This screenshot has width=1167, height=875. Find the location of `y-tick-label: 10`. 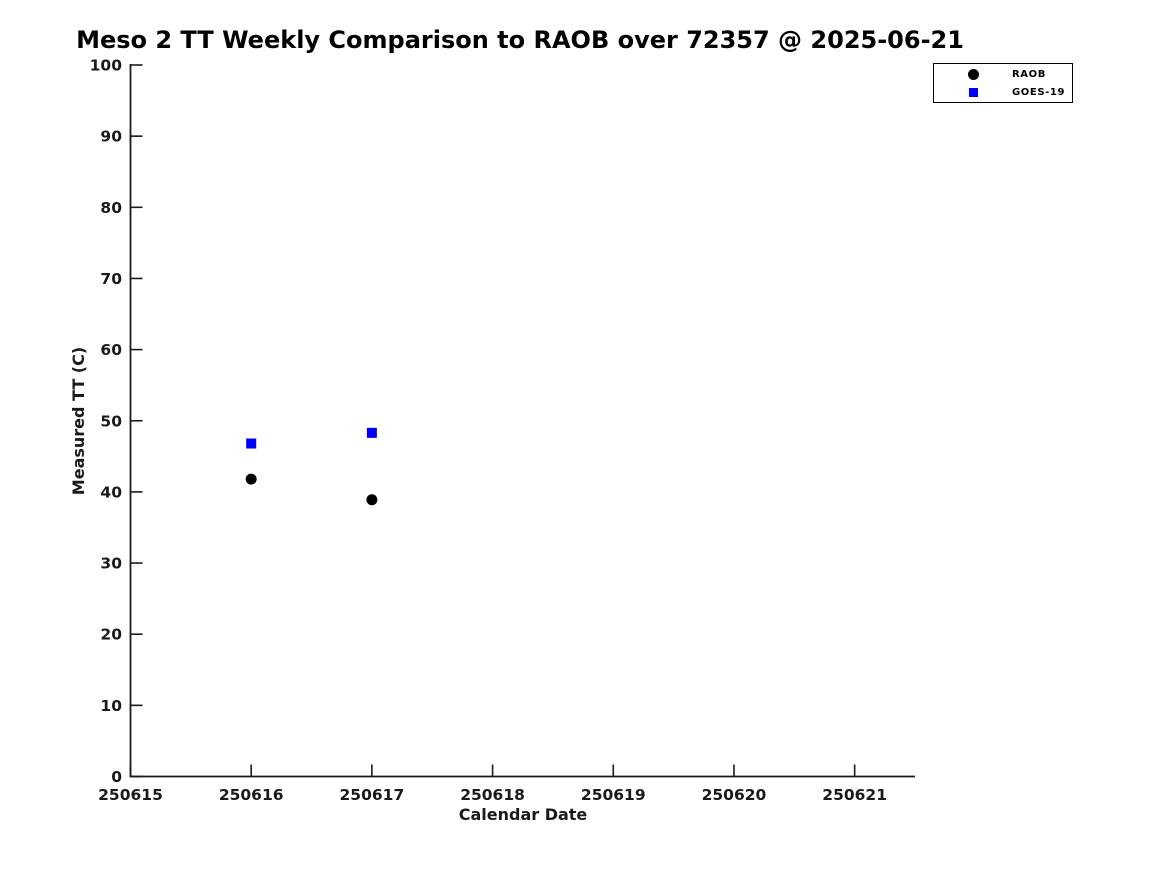

y-tick-label: 10 is located at coordinates (111, 706).